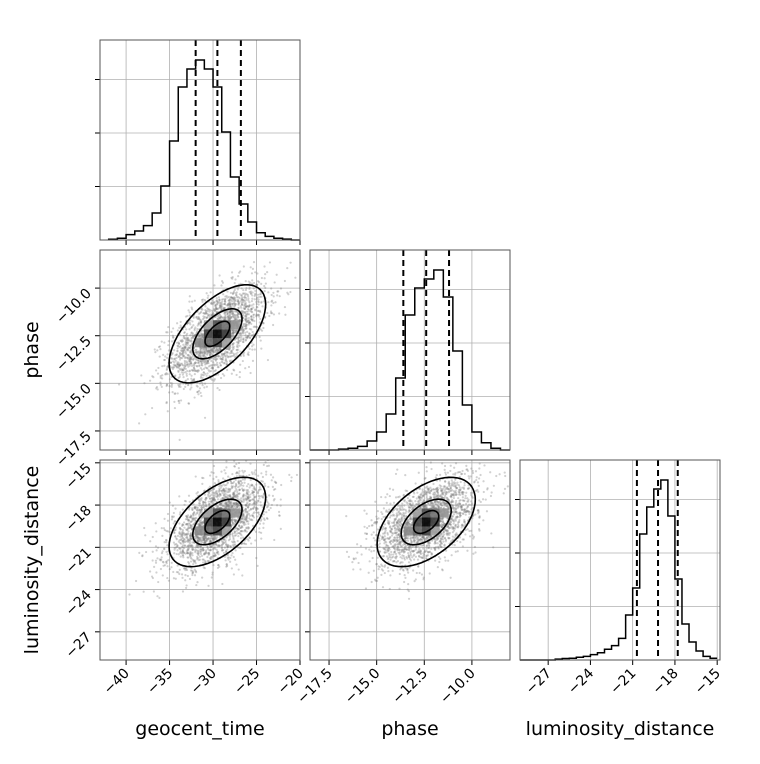 The image size is (760, 764). I want to click on y-tick-label: −10.0, so click(74, 307).